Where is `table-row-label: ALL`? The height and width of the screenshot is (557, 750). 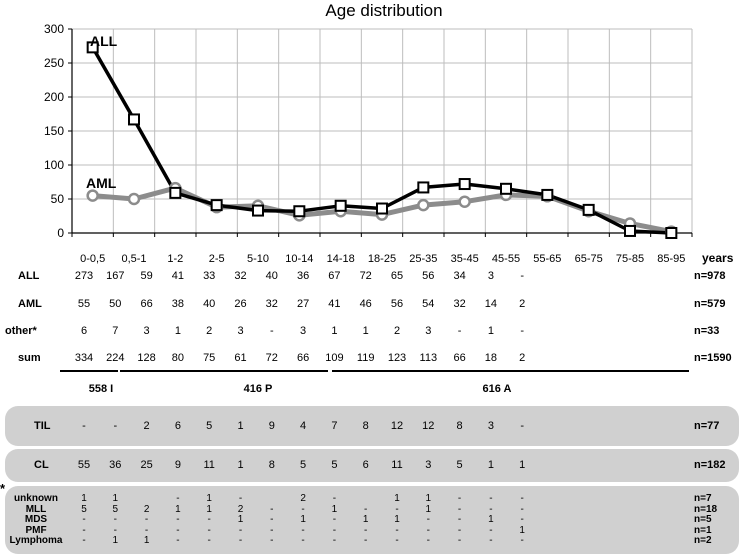 table-row-label: ALL is located at coordinates (29, 276).